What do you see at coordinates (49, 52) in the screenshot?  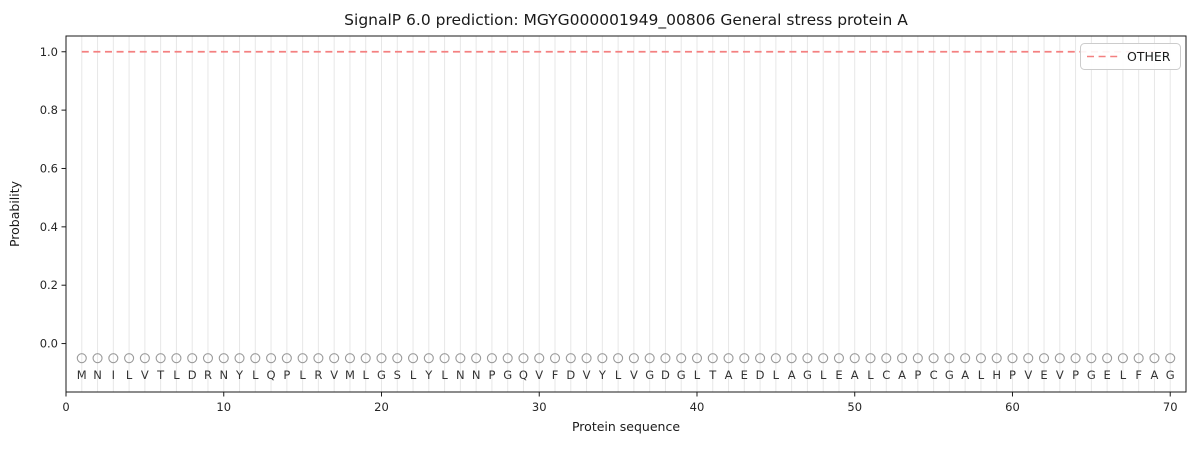 I see `y-tick-label: 1.0` at bounding box center [49, 52].